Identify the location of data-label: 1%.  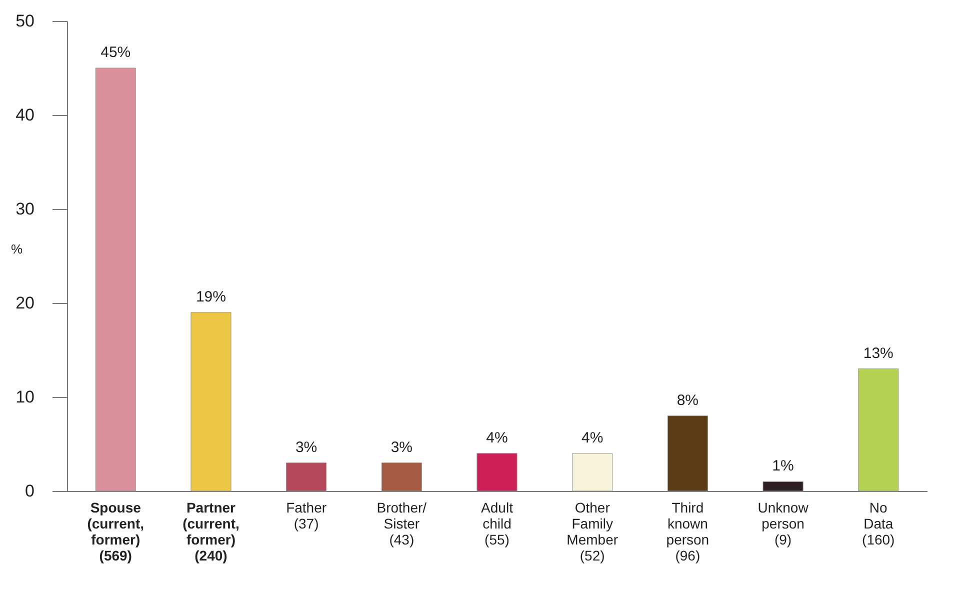
(783, 466).